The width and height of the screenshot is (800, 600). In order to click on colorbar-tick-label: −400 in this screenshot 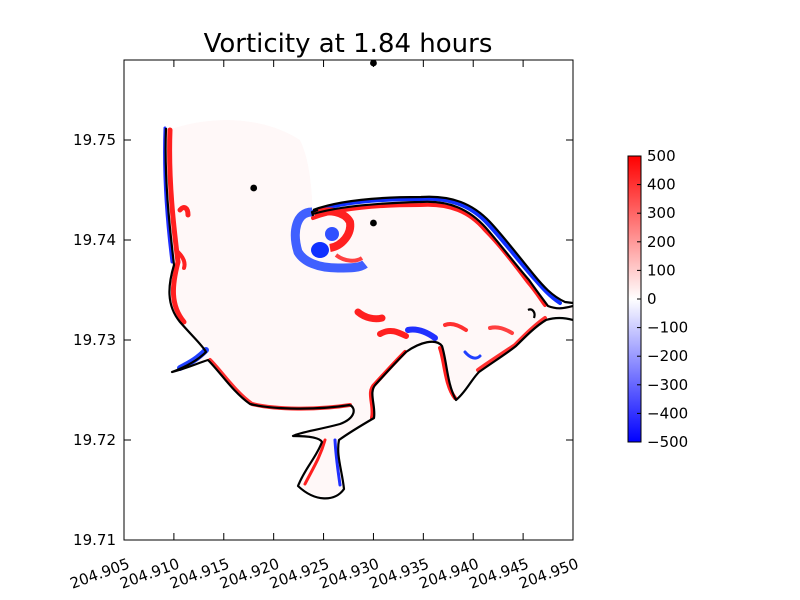, I will do `click(667, 413)`.